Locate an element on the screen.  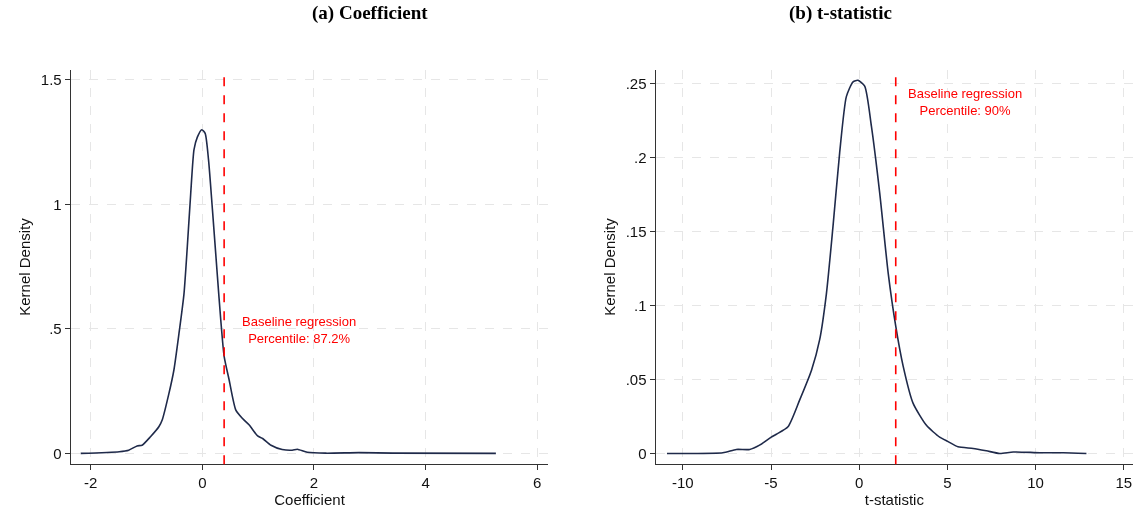
x-tick-label: -10 is located at coordinates (683, 483).